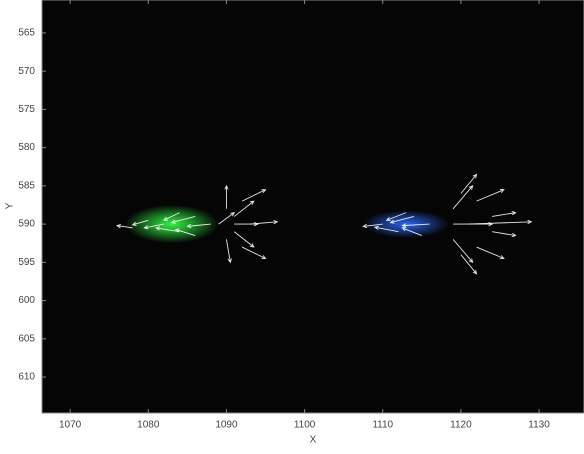 The image size is (584, 454). Describe the element at coordinates (26, 262) in the screenshot. I see `y-tick-label: 595` at that location.